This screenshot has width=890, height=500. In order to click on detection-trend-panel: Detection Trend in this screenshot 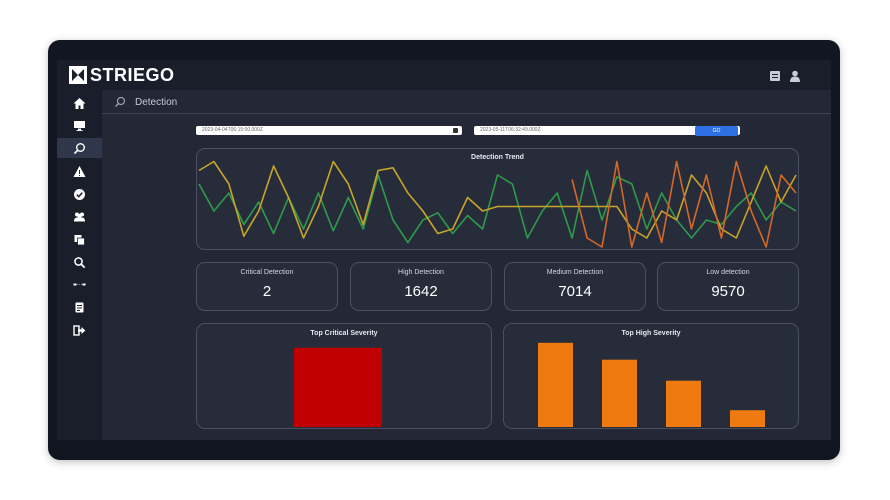, I will do `click(497, 199)`.